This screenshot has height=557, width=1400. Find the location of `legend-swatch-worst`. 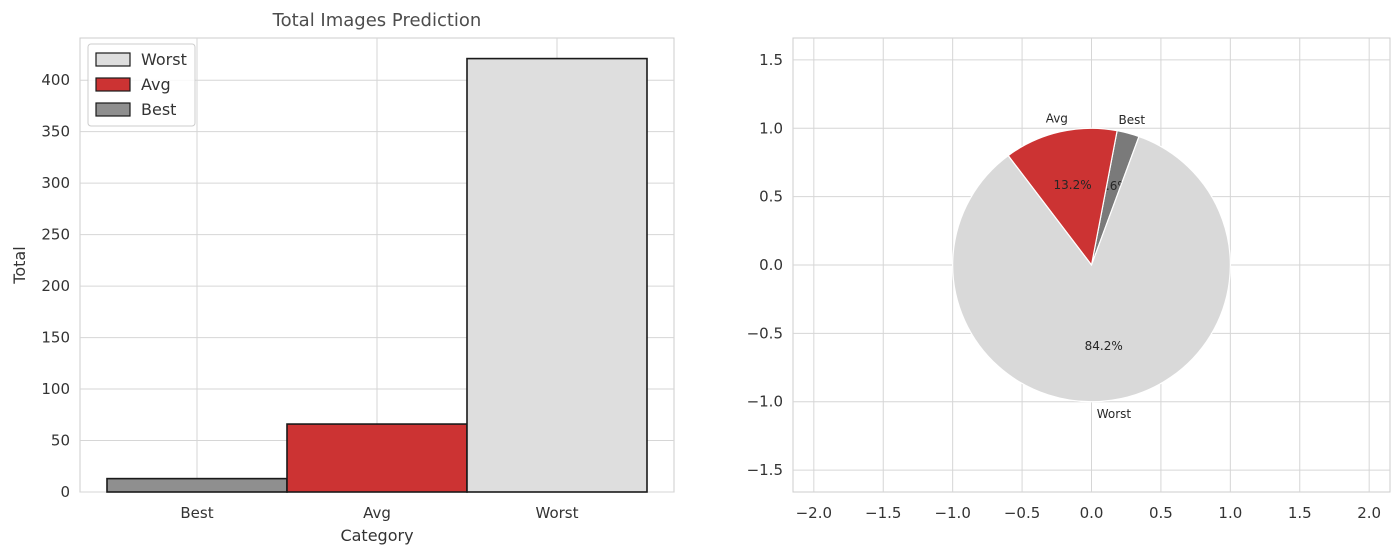

legend-swatch-worst is located at coordinates (113, 59).